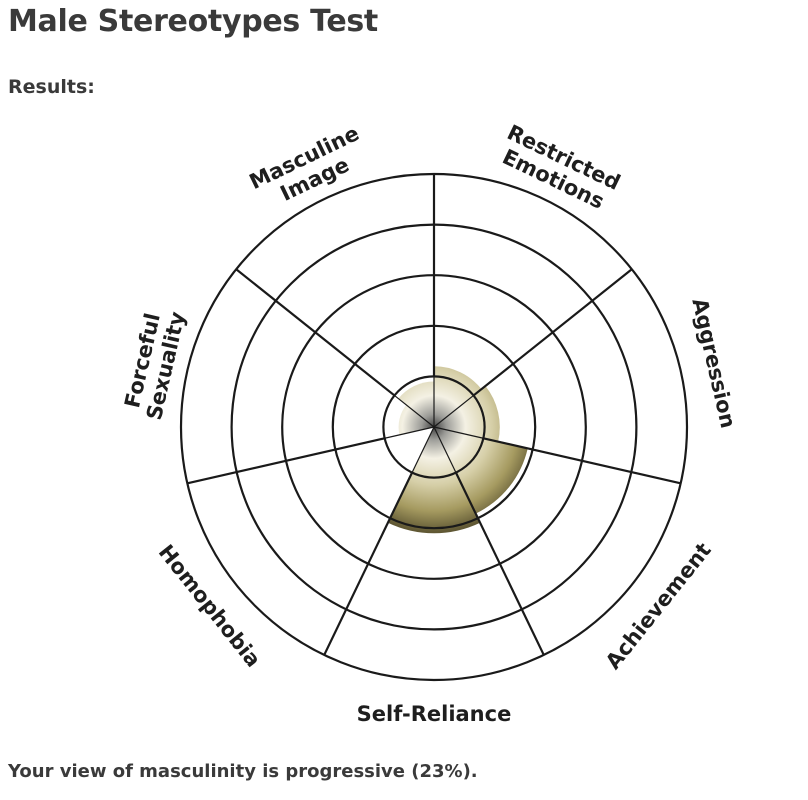  I want to click on axis-label-line: Self-Reliance, so click(434, 714).